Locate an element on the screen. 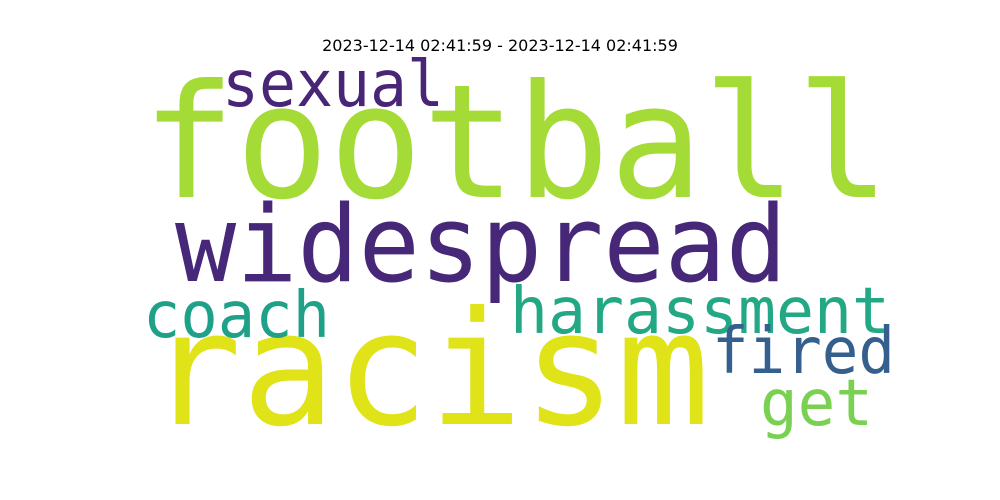 Image resolution: width=1000 pixels, height=500 pixels. word-fired: fired is located at coordinates (803, 352).